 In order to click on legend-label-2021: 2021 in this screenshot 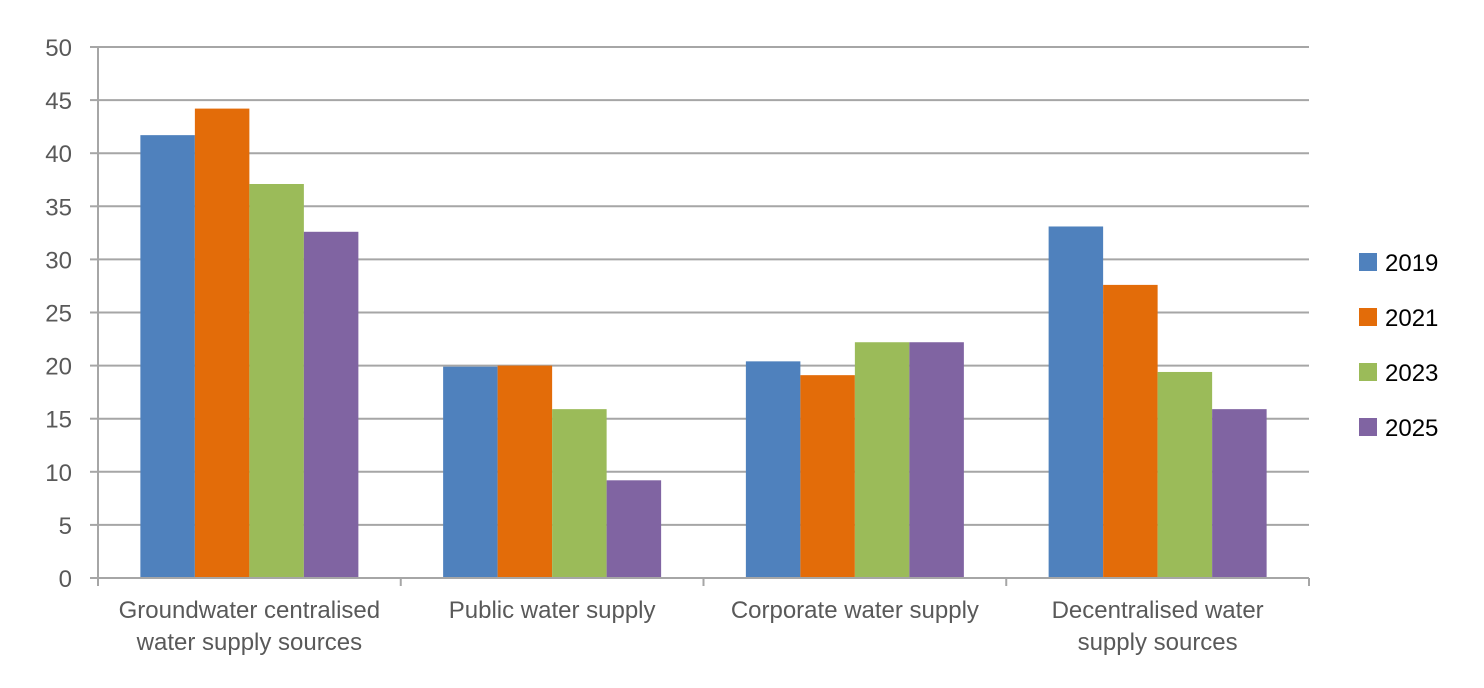, I will do `click(1411, 318)`.